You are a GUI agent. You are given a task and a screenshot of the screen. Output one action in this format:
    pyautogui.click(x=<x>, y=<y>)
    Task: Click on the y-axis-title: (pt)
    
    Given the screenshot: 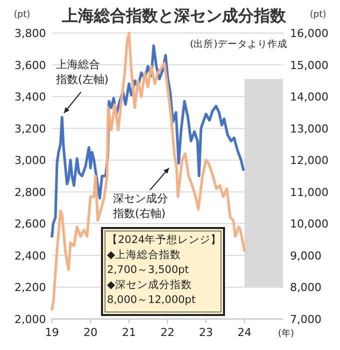 What is the action you would take?
    pyautogui.click(x=22, y=15)
    